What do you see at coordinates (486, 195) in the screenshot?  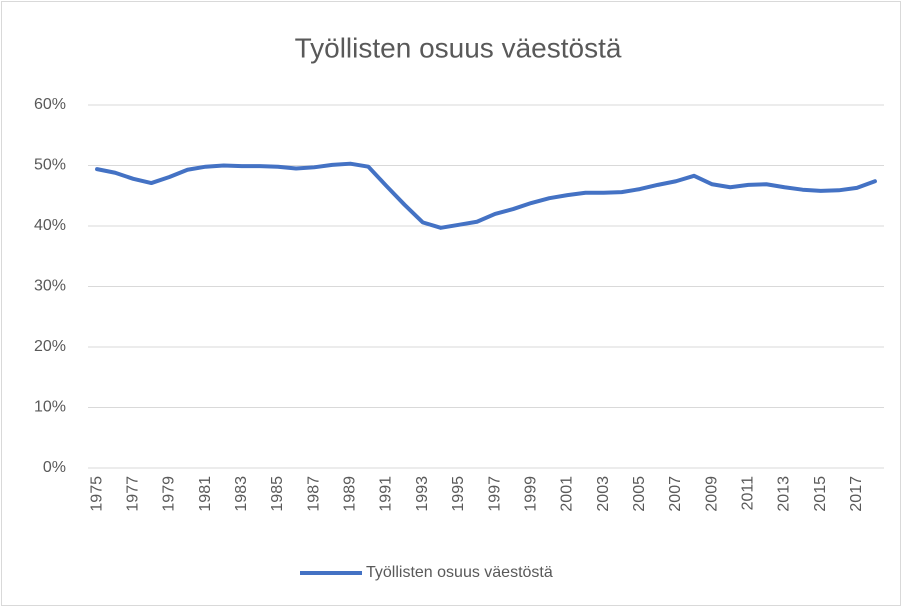 I see `series-line` at bounding box center [486, 195].